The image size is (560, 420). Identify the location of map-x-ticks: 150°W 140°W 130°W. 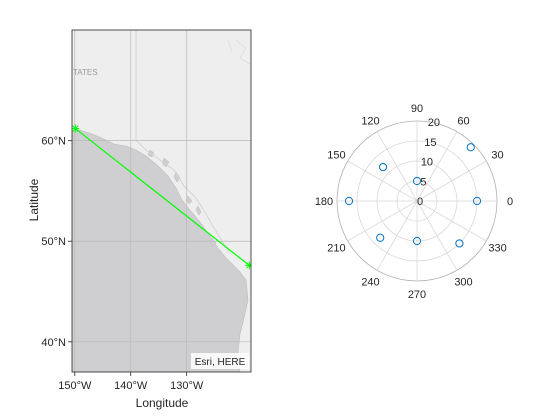
(131, 382).